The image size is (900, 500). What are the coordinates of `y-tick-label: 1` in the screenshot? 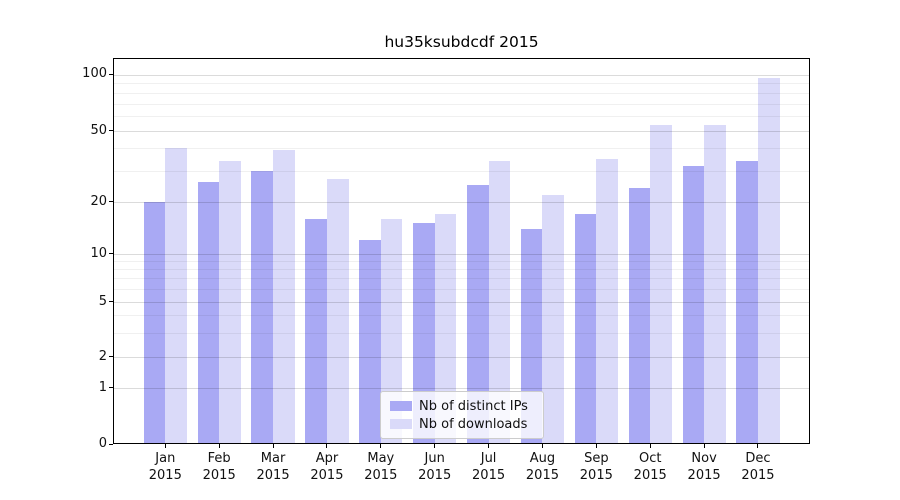 It's located at (102, 387).